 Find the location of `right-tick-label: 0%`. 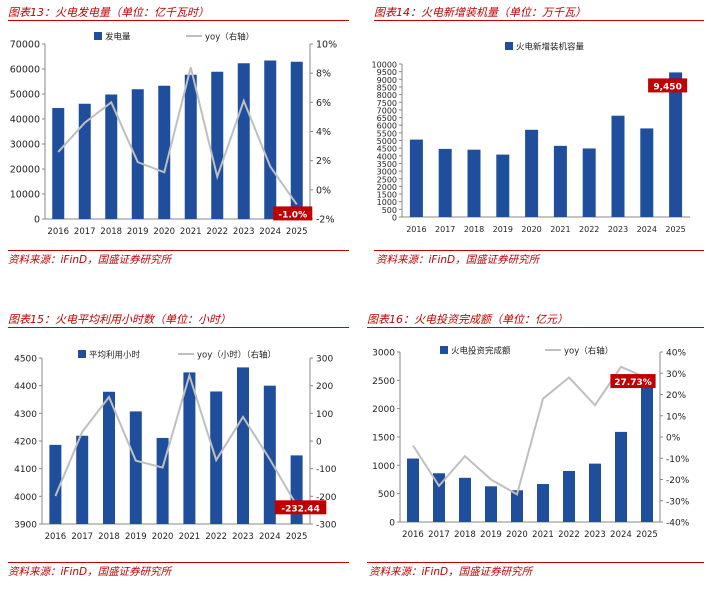

right-tick-label: 0% is located at coordinates (673, 439).